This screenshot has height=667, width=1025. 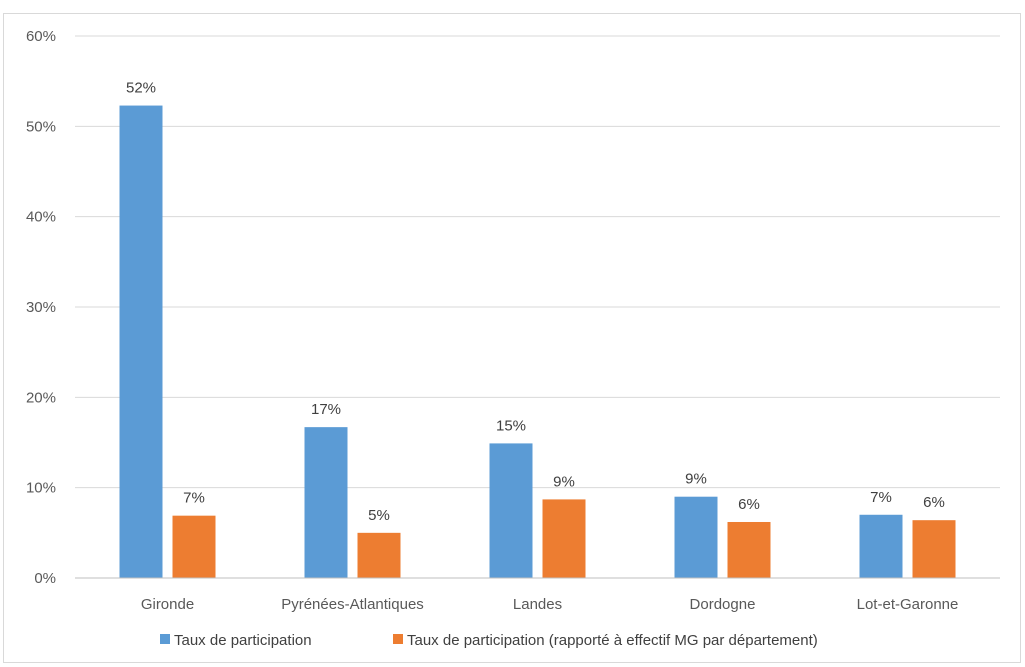 What do you see at coordinates (41, 217) in the screenshot?
I see `y-tick-label: 40%` at bounding box center [41, 217].